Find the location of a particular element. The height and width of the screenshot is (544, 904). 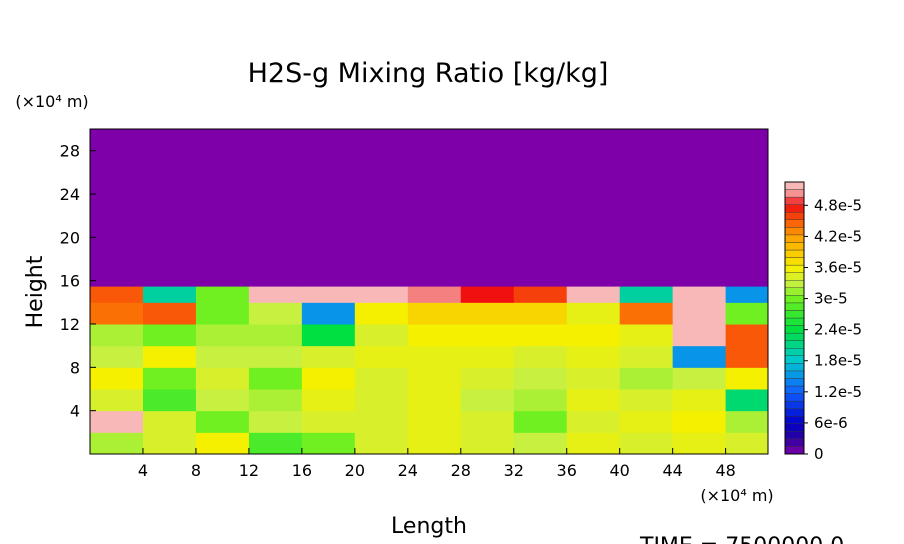

x-tick-label: 40 is located at coordinates (620, 470).